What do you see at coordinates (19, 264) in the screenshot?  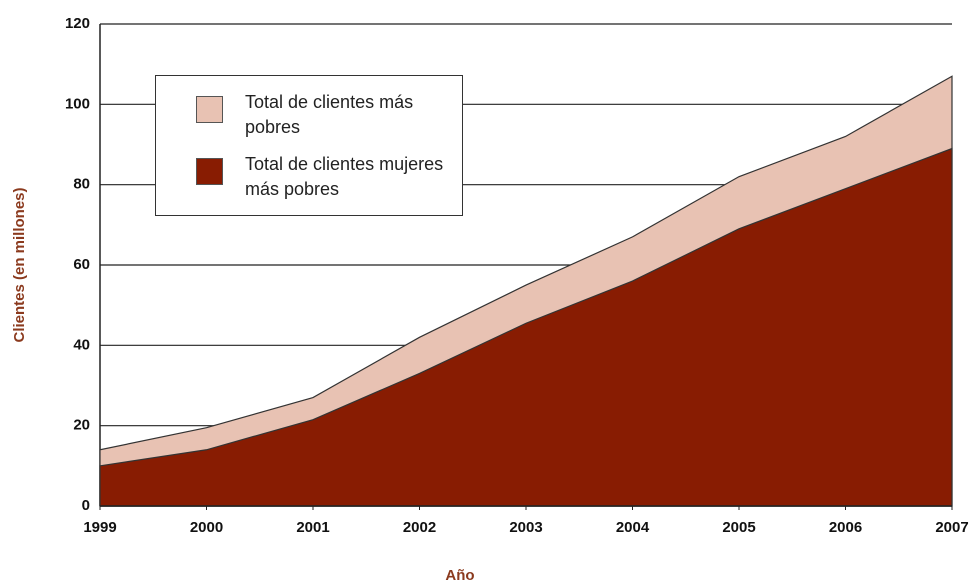 I see `y-axis-label: Clientes (en millones)` at bounding box center [19, 264].